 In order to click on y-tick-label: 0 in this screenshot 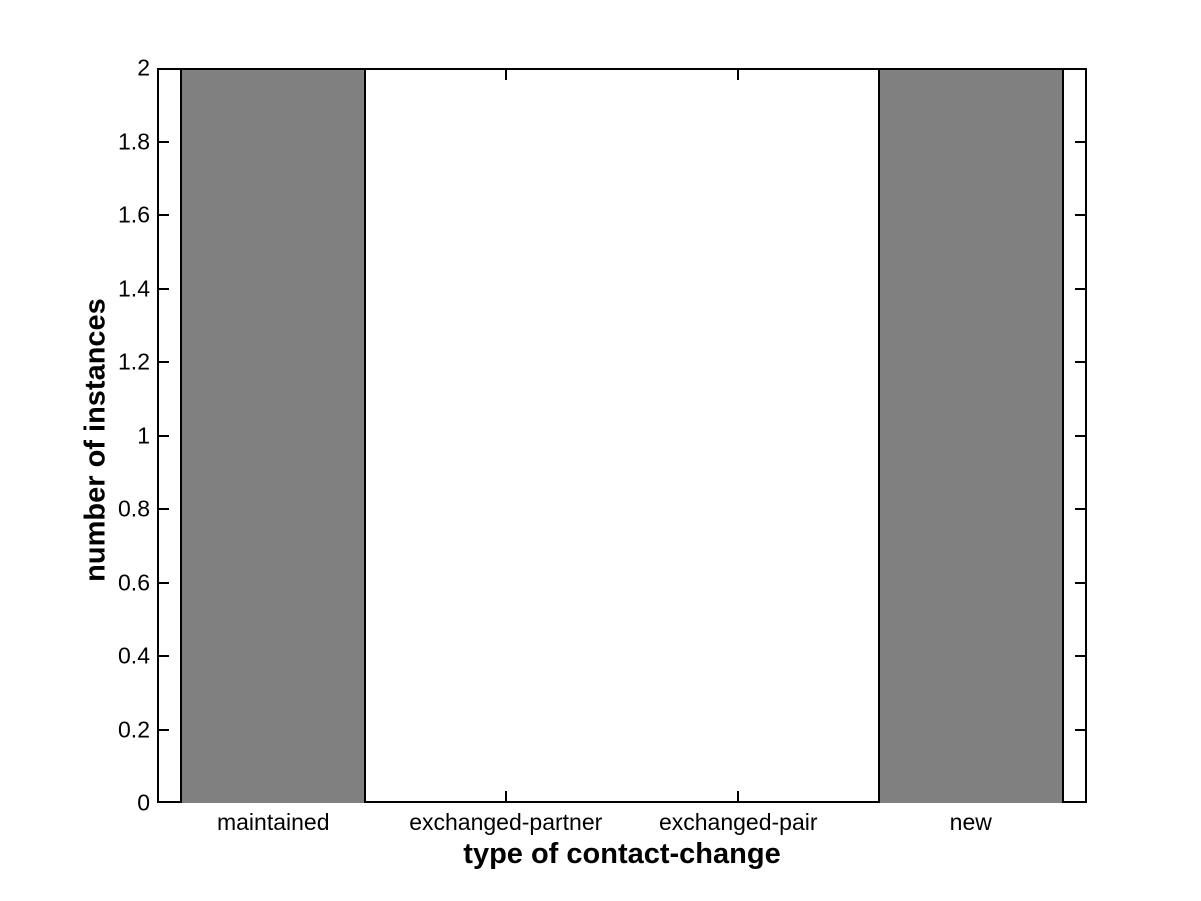, I will do `click(143, 802)`.